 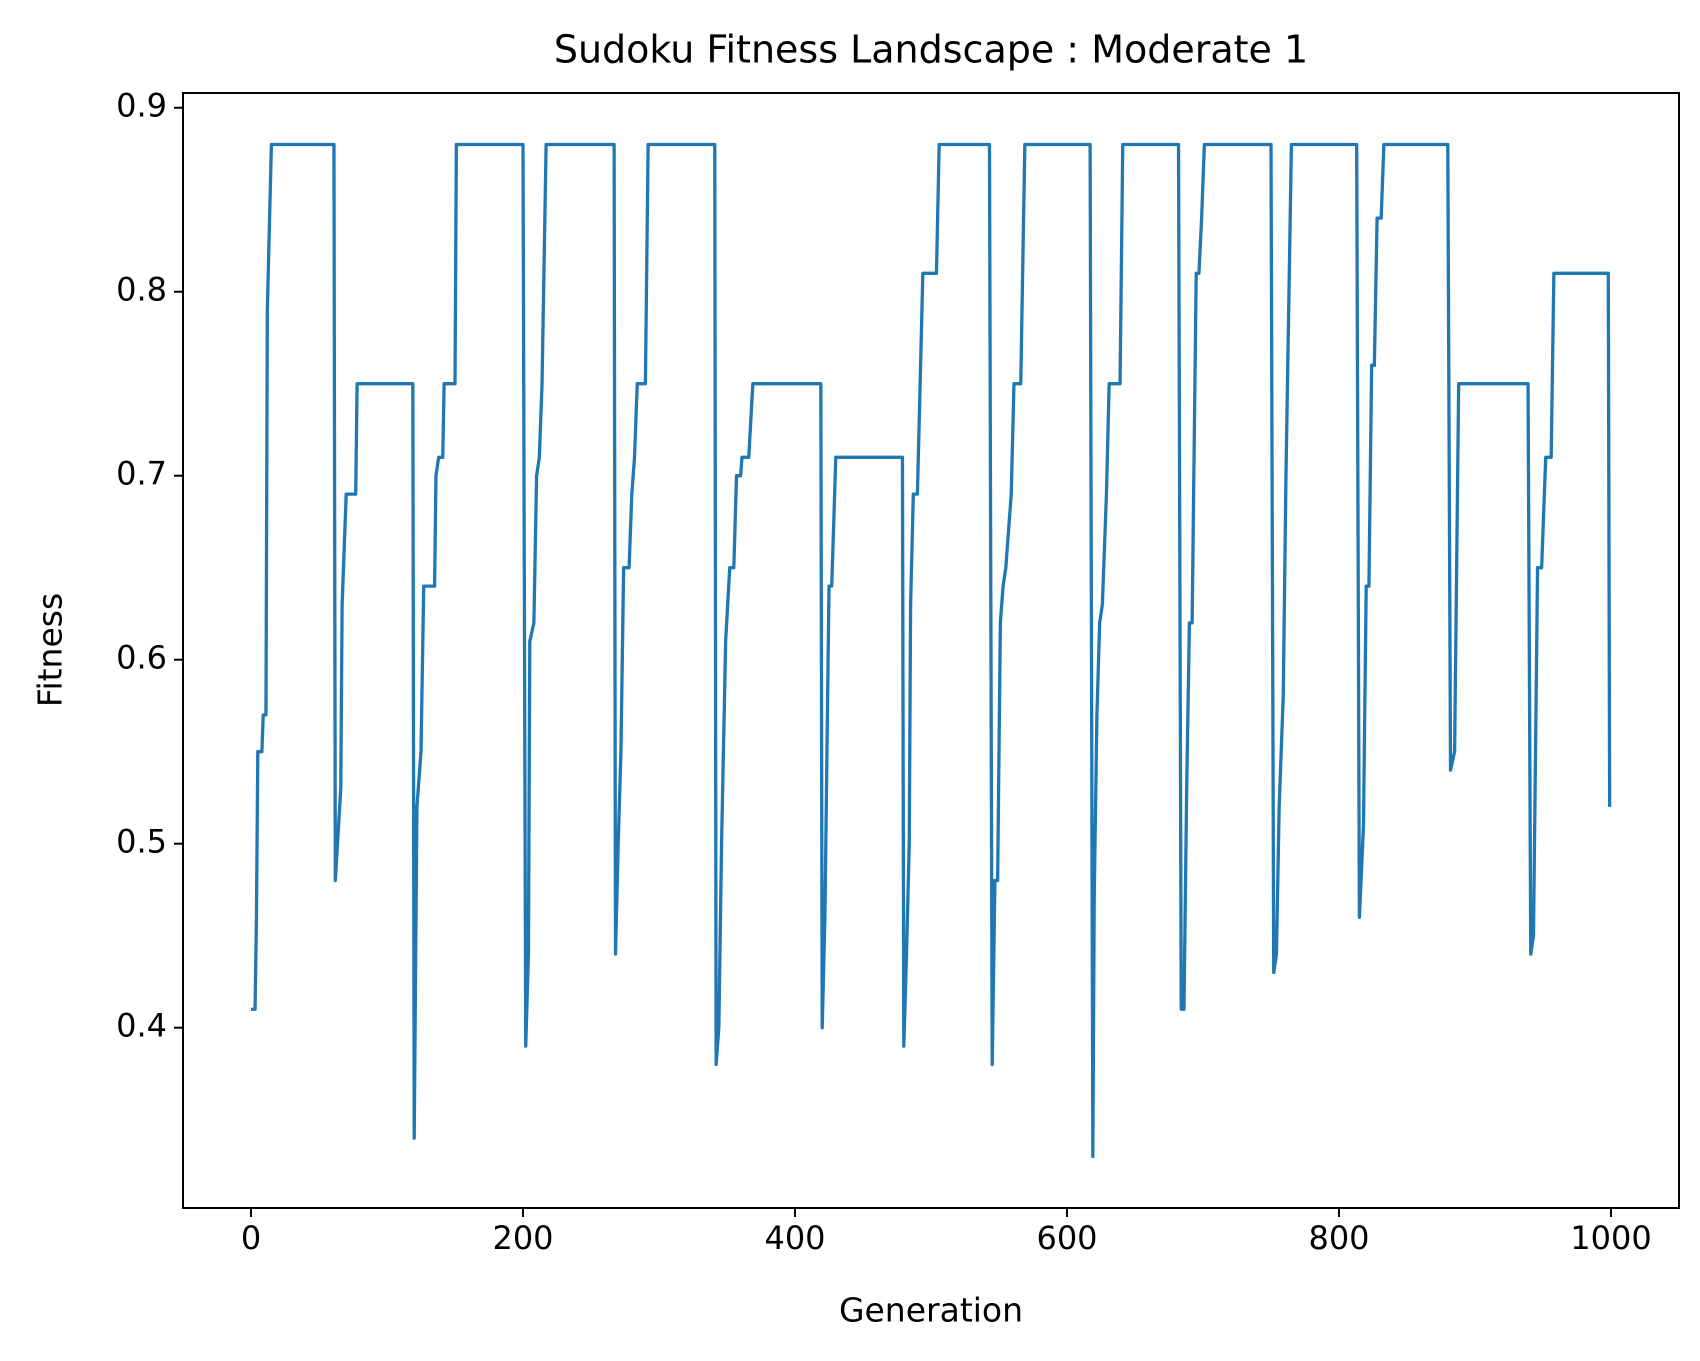 What do you see at coordinates (251, 1238) in the screenshot?
I see `x-tick-label: 0` at bounding box center [251, 1238].